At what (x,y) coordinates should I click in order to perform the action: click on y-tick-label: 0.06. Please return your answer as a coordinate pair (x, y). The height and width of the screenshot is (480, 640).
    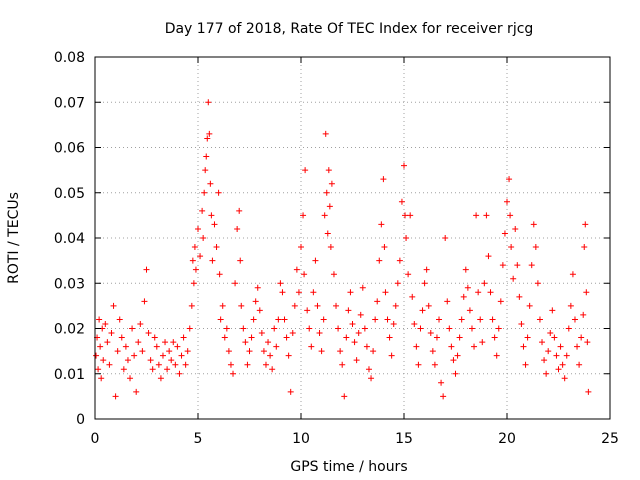
    Looking at the image, I should click on (69, 149).